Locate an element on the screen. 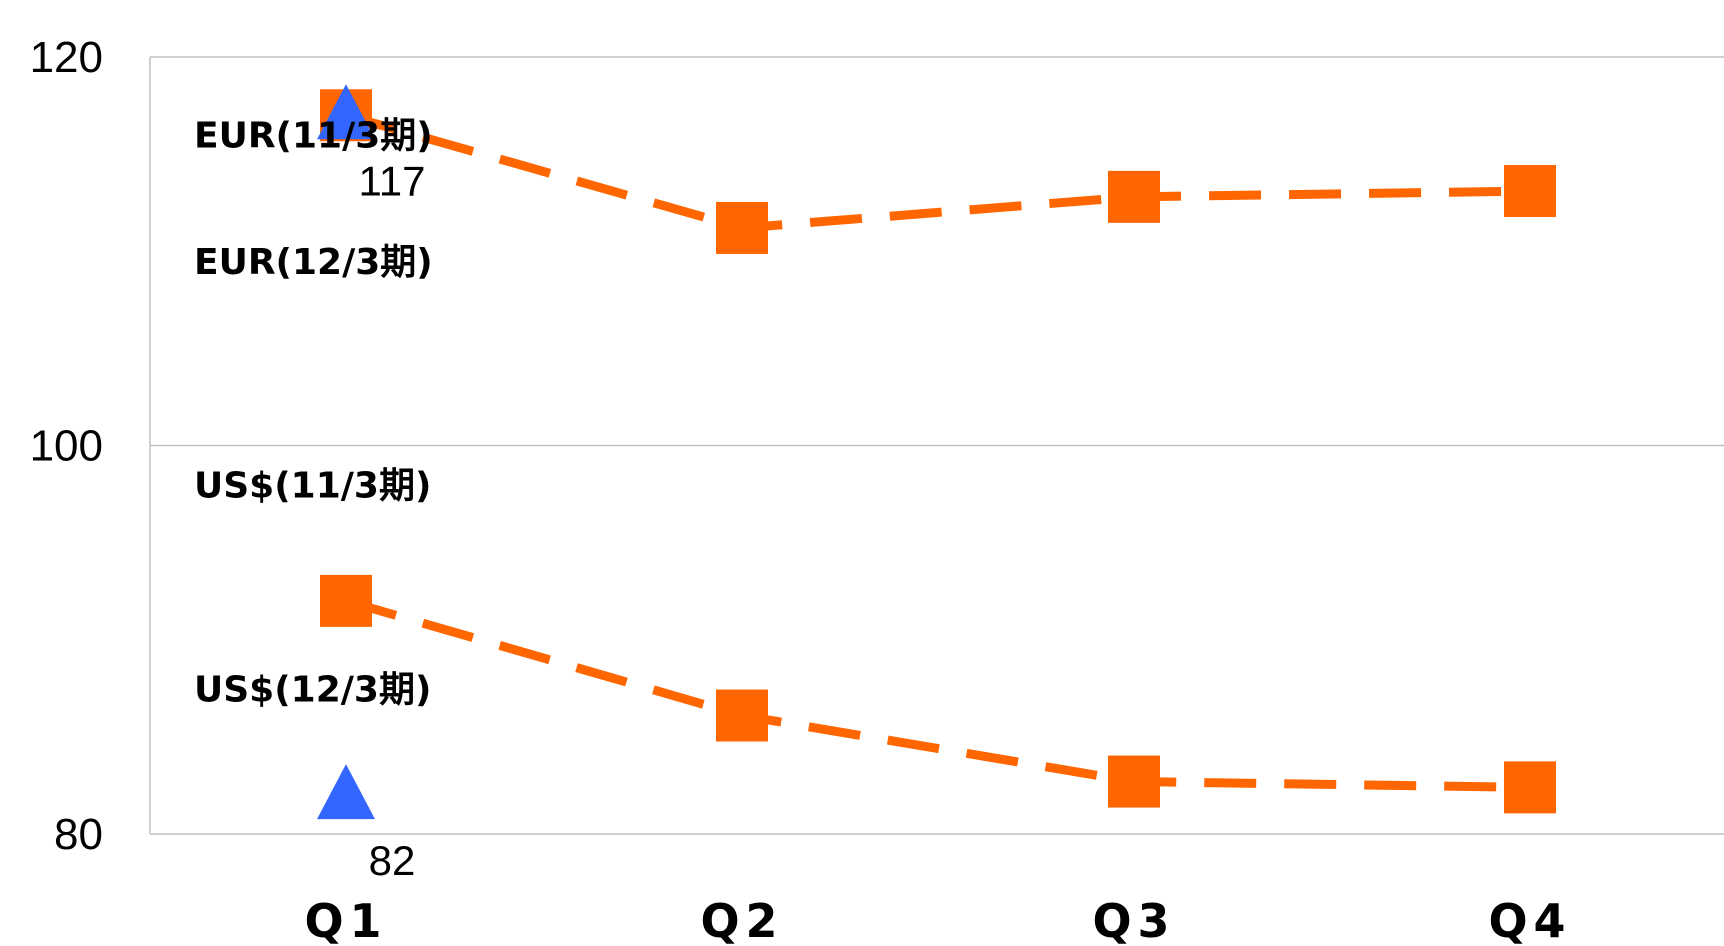 The width and height of the screenshot is (1724, 946). series-label: EUR(12/3期) is located at coordinates (313, 262).